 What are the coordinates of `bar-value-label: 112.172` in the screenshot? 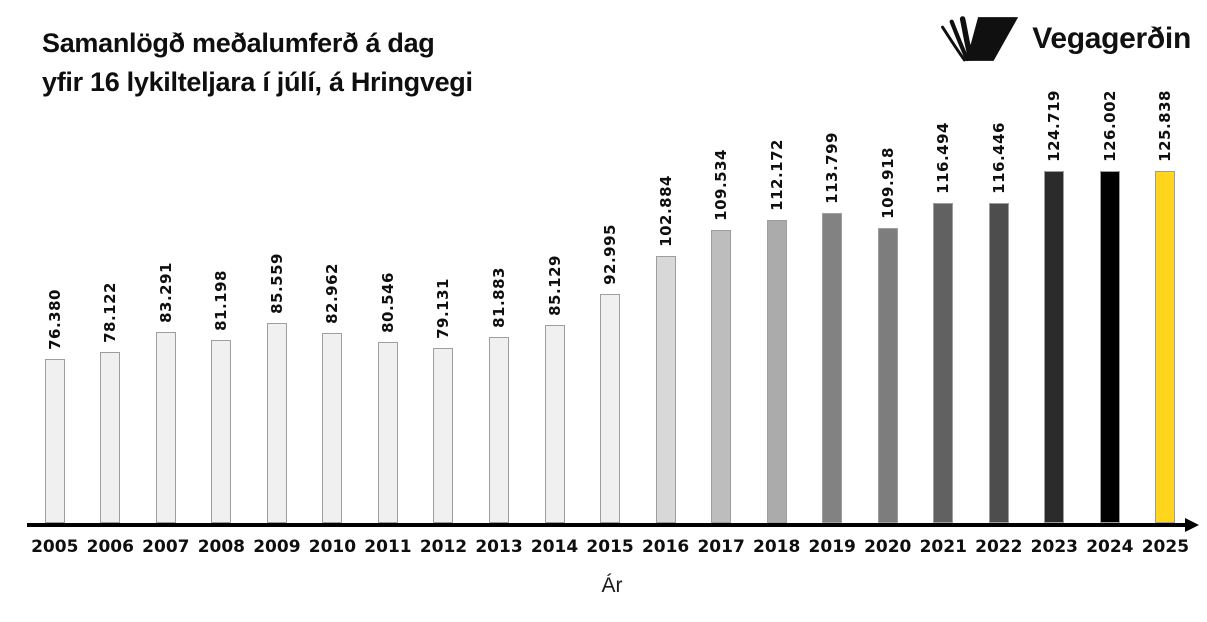 It's located at (776, 175).